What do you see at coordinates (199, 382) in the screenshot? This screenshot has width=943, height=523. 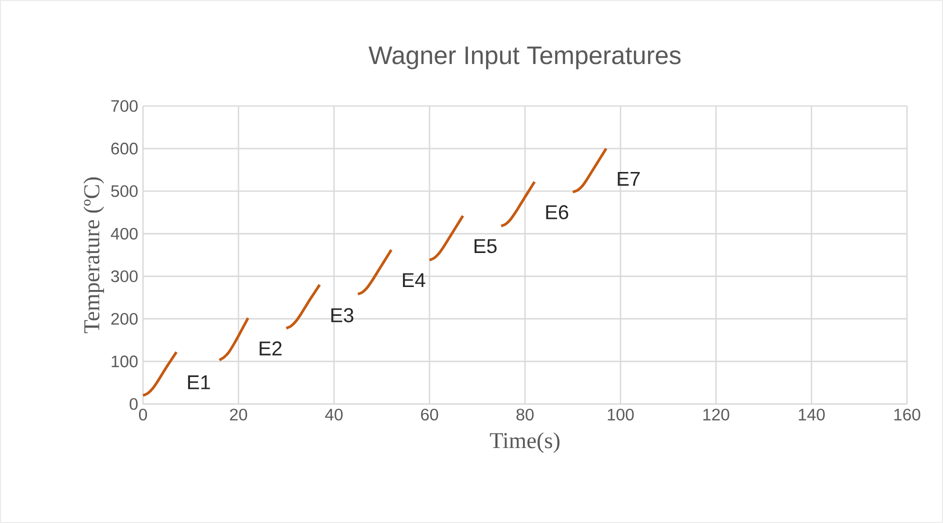 I see `series-label: E1` at bounding box center [199, 382].